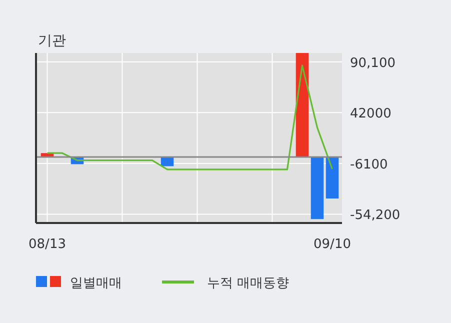 Image resolution: width=451 pixels, height=323 pixels. What do you see at coordinates (96, 283) in the screenshot?
I see `legend-label: 일별매매` at bounding box center [96, 283].